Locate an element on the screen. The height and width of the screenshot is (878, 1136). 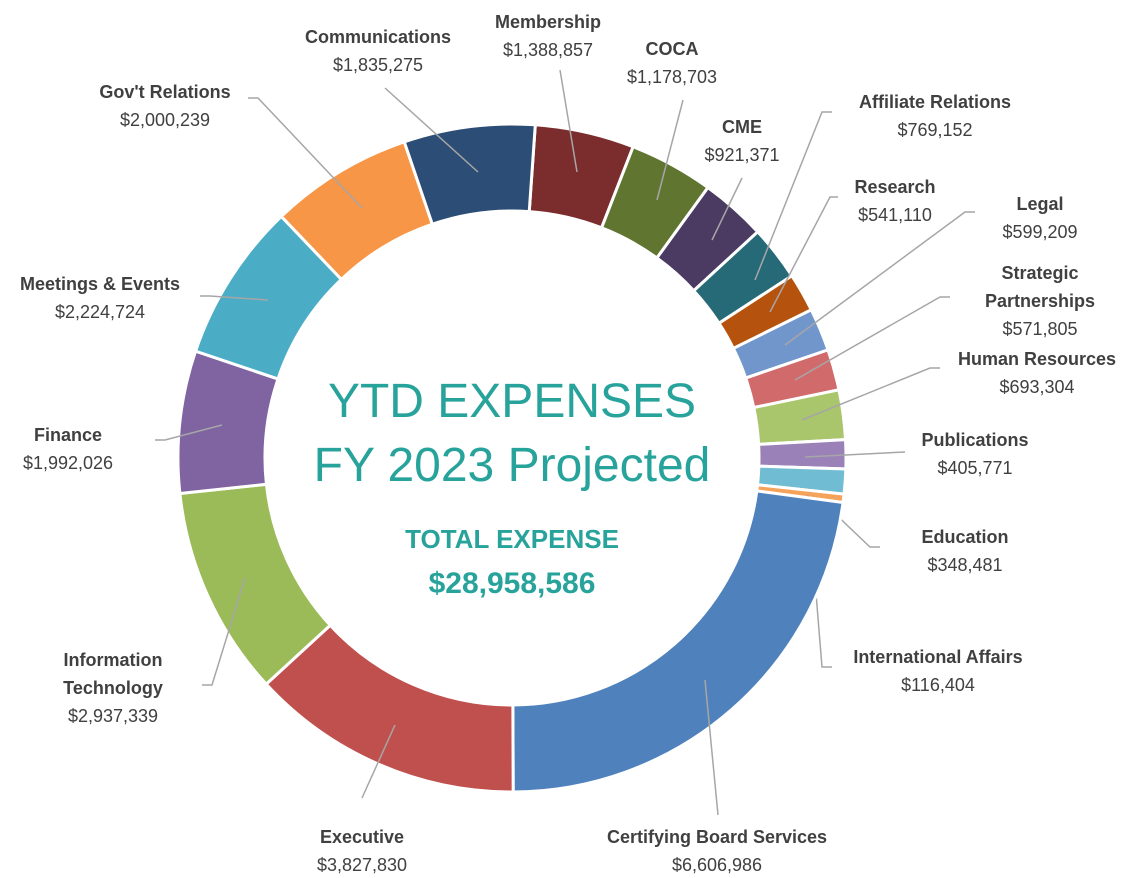
value-label: $2,224,724 is located at coordinates (100, 312).